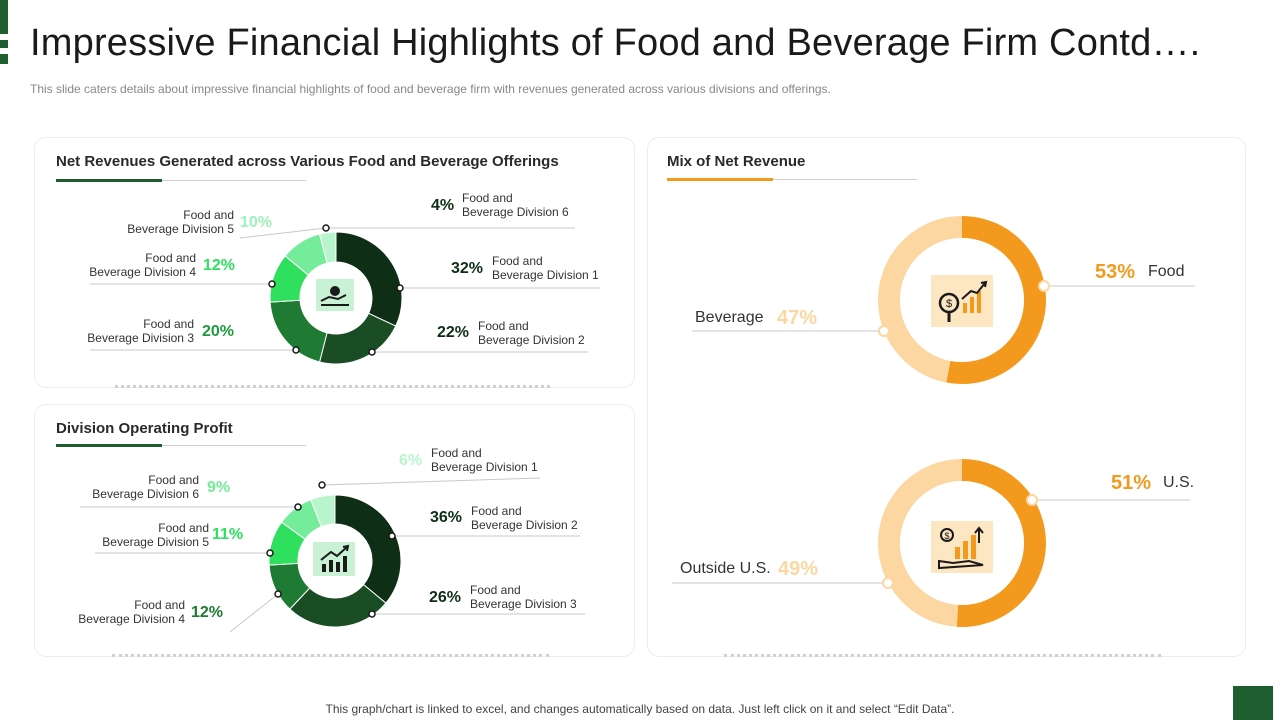 This screenshot has height=720, width=1280. I want to click on slice-label-d2: Food and Beverage Division 2, so click(531, 333).